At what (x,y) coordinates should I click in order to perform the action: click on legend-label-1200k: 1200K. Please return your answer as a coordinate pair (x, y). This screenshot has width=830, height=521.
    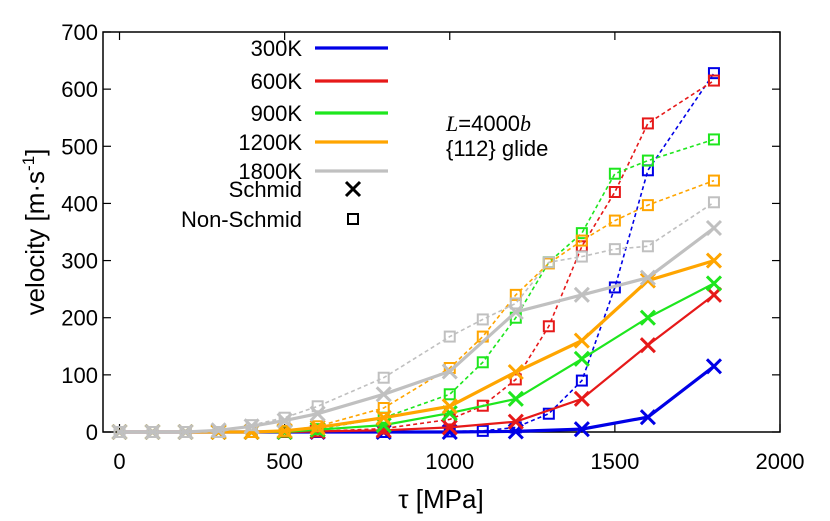
    Looking at the image, I should click on (270, 142).